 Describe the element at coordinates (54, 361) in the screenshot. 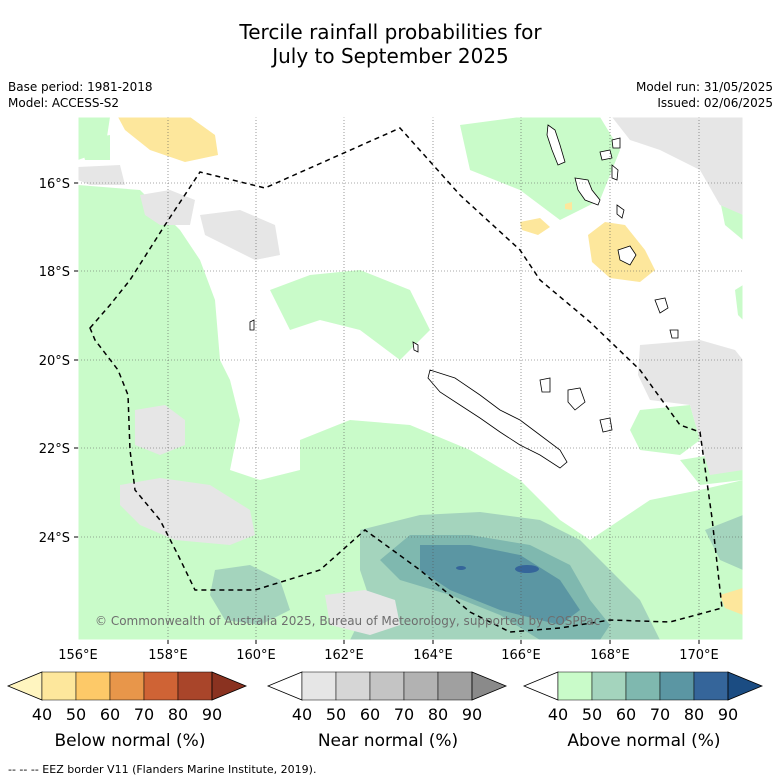

I see `lat-label-20s: 20°S` at that location.